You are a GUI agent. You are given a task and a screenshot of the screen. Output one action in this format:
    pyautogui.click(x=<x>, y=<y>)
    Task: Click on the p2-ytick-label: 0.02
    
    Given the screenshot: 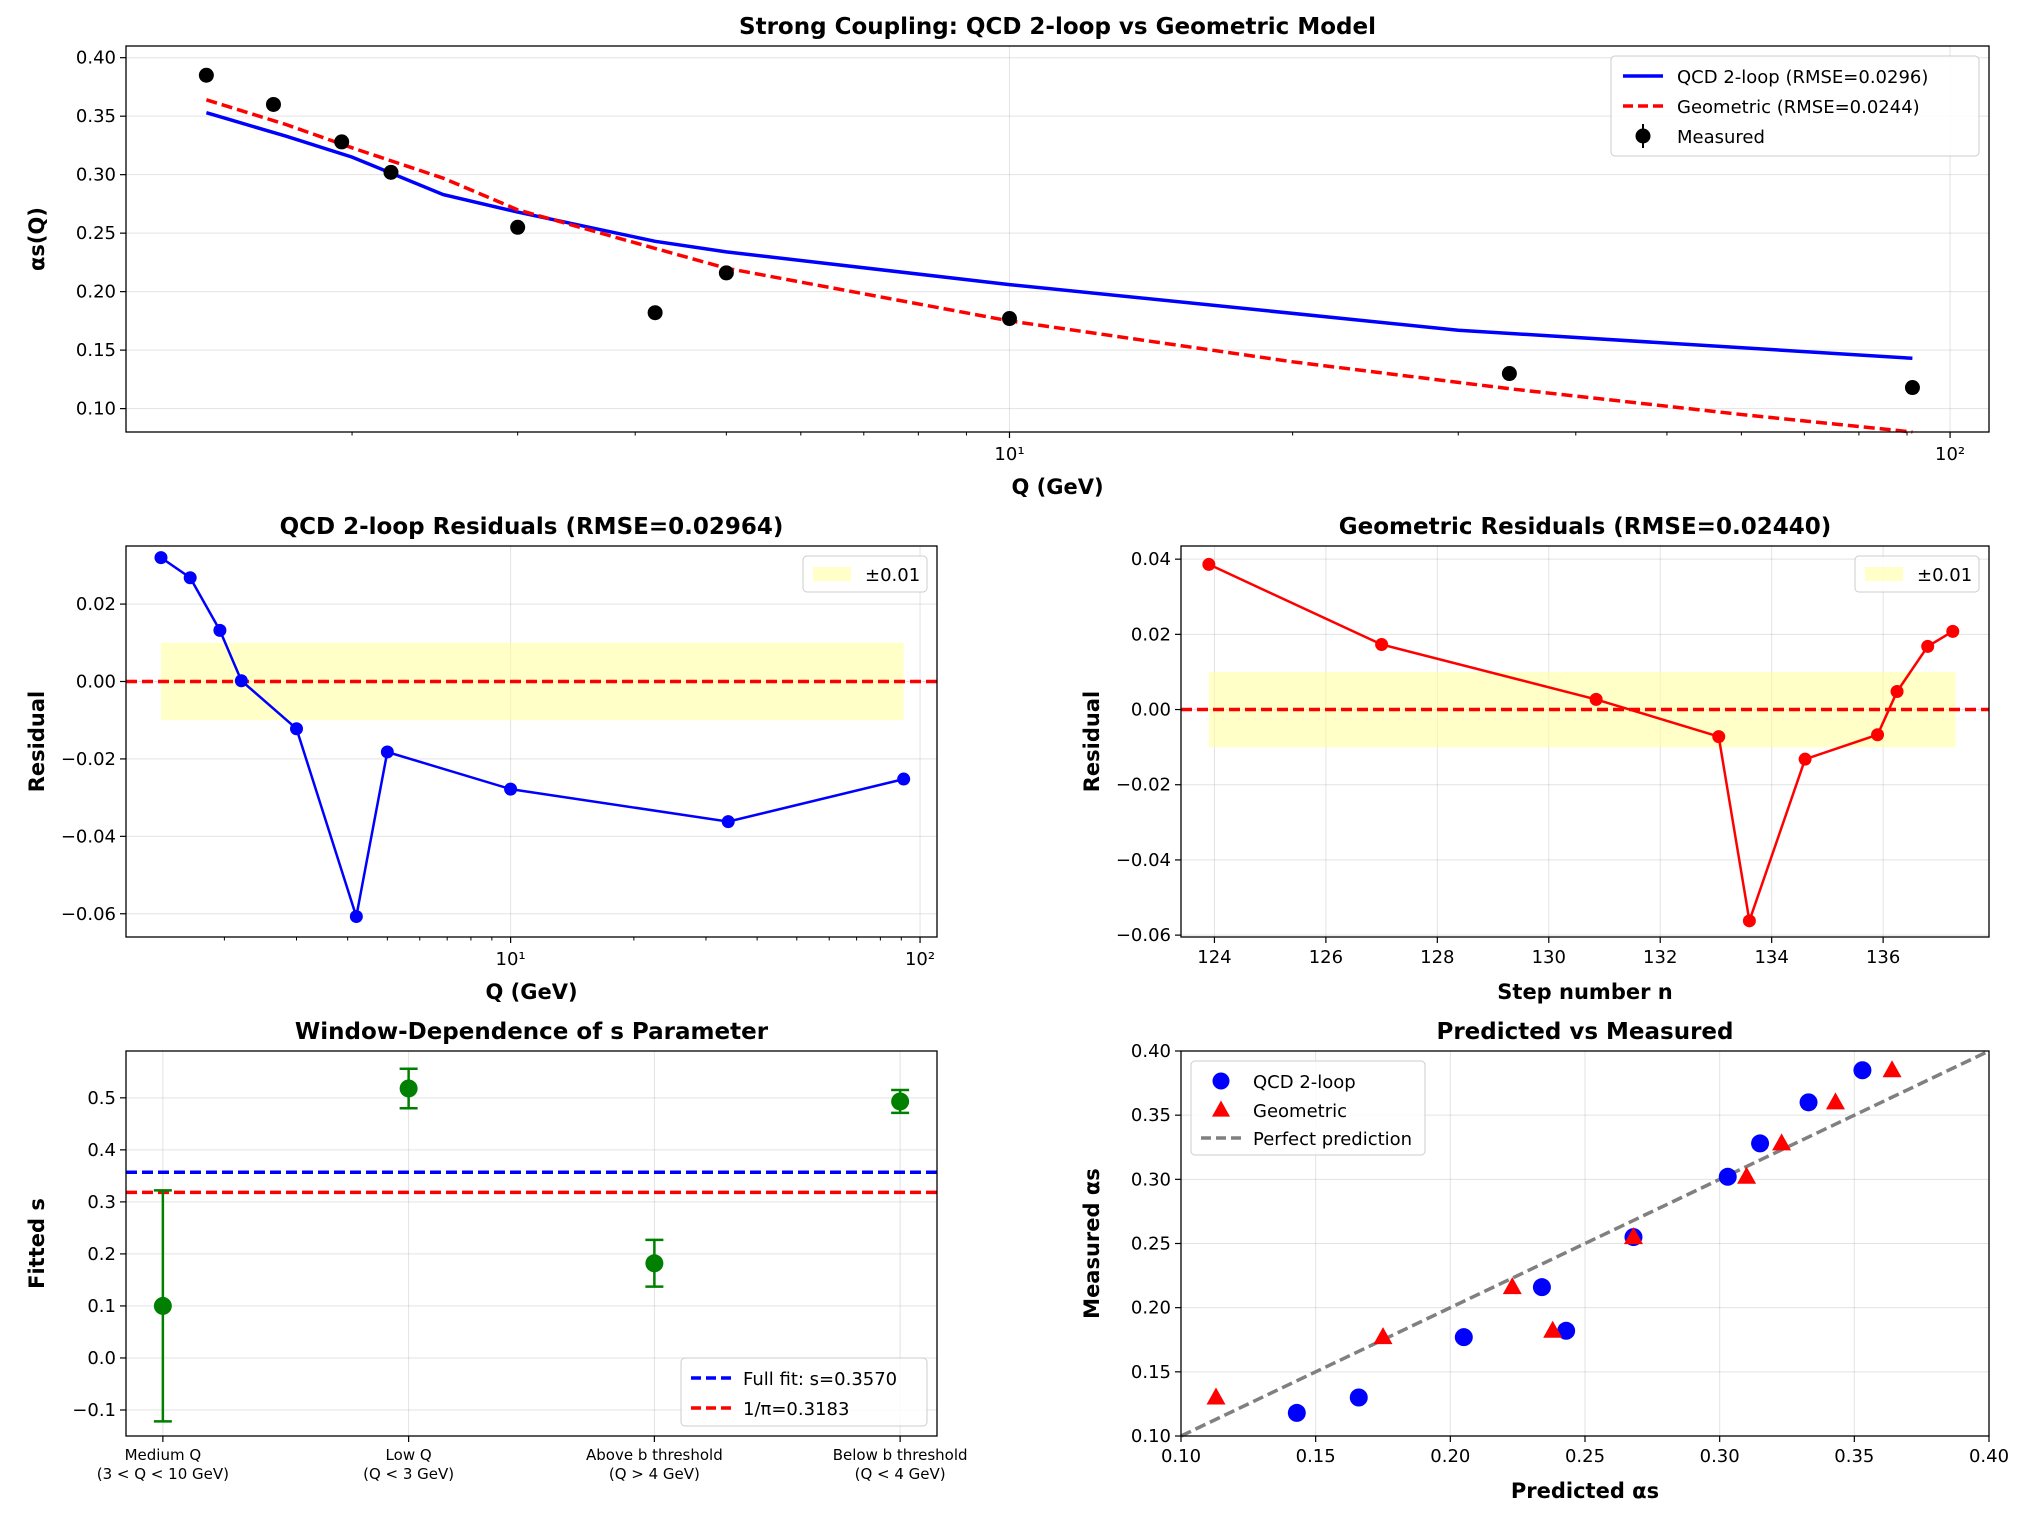 What is the action you would take?
    pyautogui.click(x=96, y=604)
    